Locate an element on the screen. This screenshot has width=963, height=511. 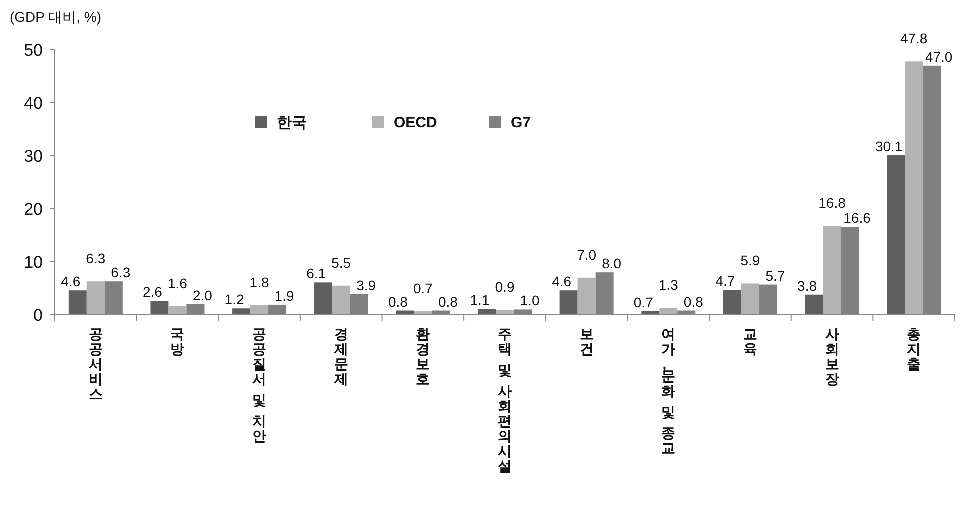
data-label: 1.3 is located at coordinates (668, 285).